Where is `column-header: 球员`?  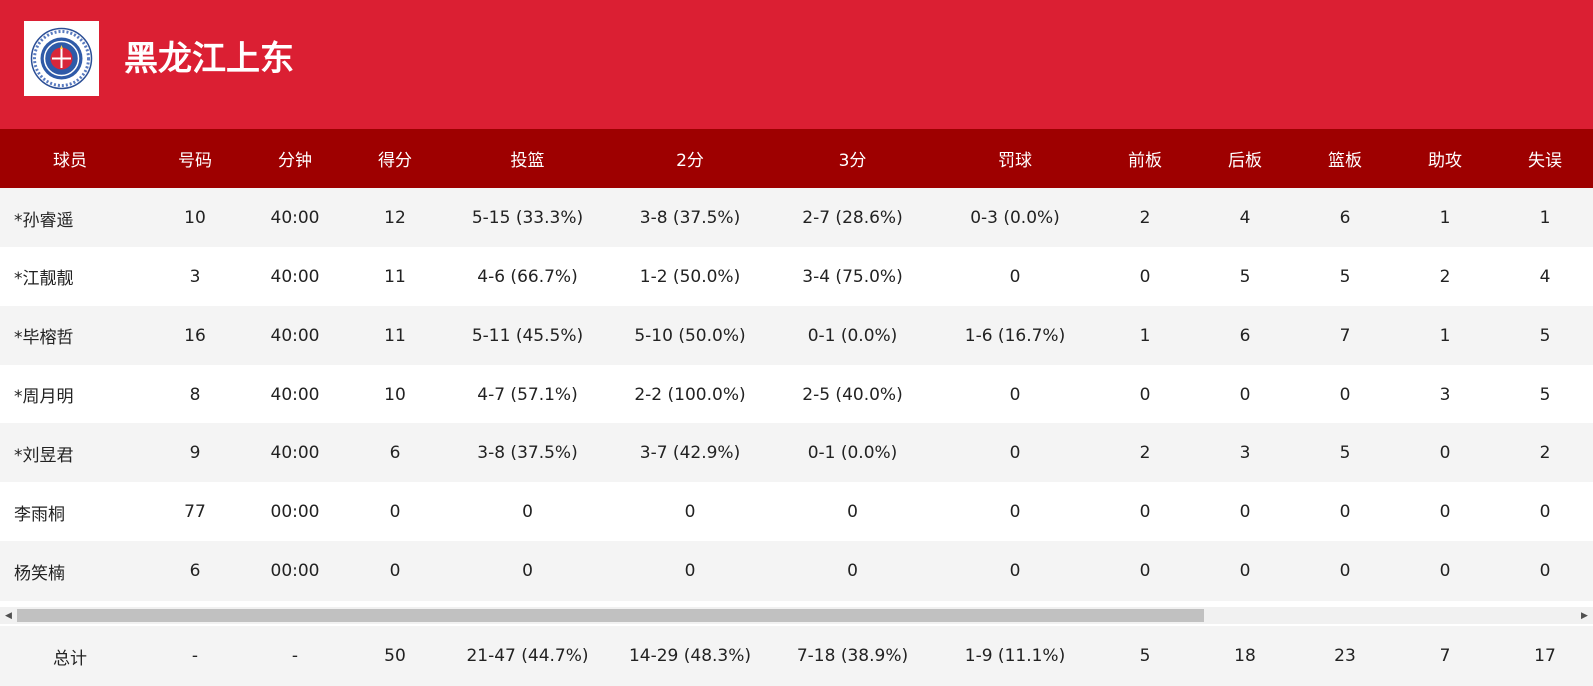
column-header: 球员 is located at coordinates (70, 161).